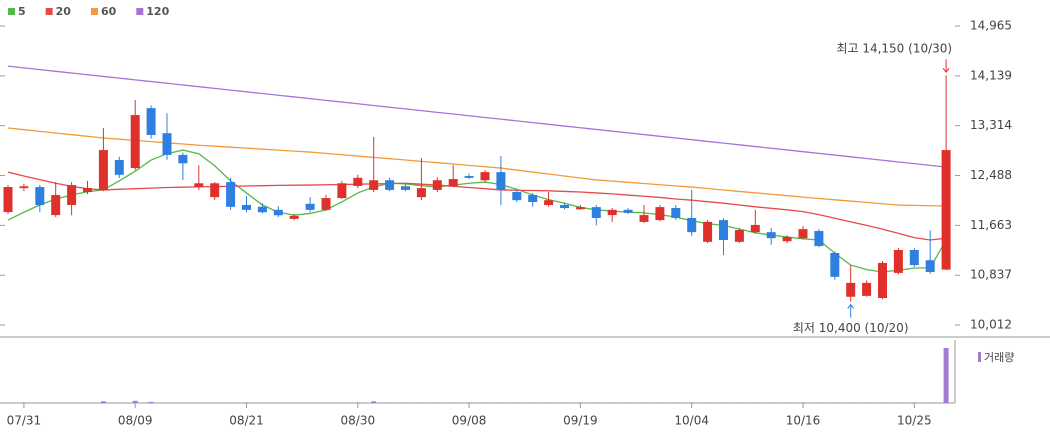 The height and width of the screenshot is (434, 1050). I want to click on legend-label: 60, so click(109, 11).